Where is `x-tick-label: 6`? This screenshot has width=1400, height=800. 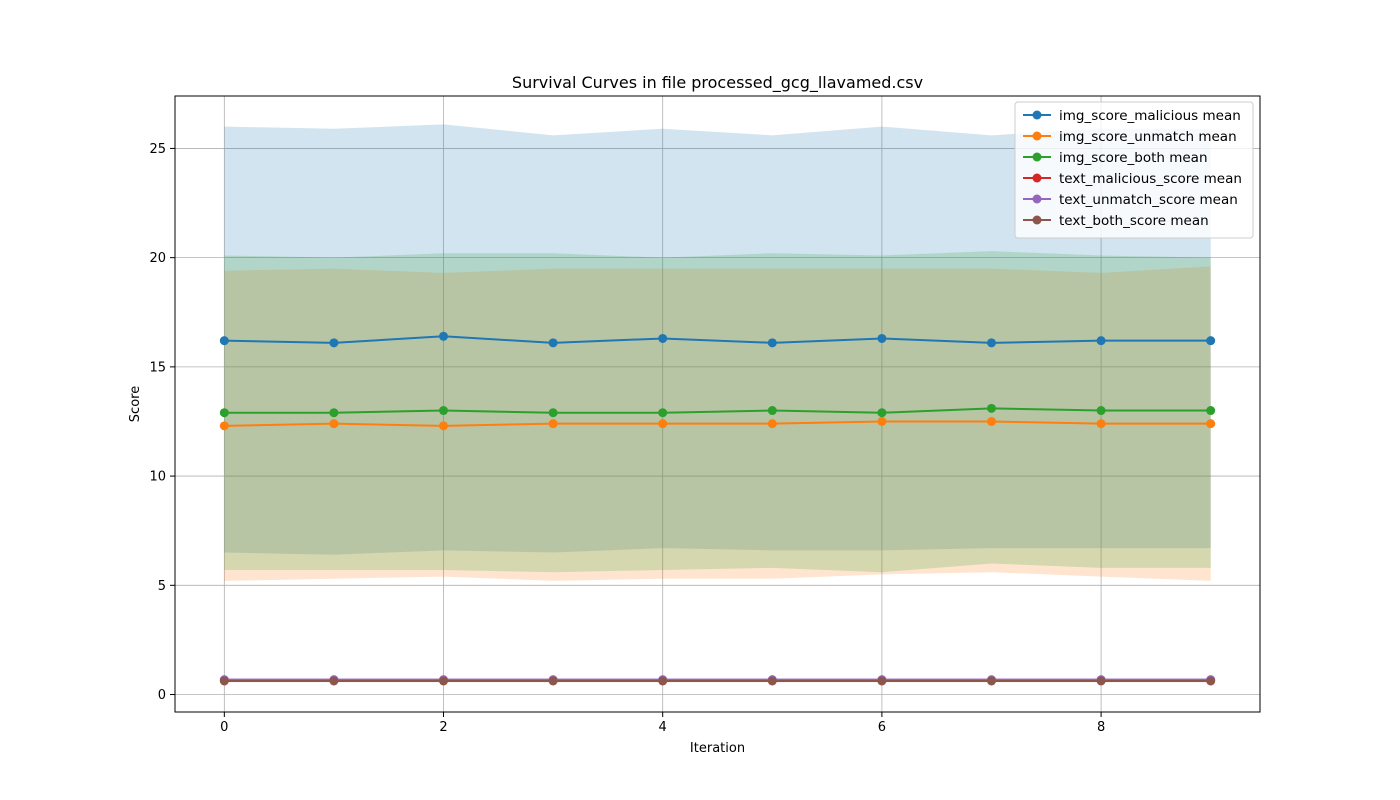
x-tick-label: 6 is located at coordinates (882, 727).